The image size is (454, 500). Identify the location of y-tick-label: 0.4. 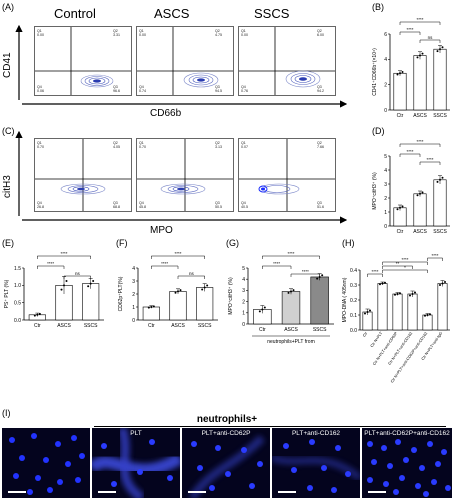
(353, 271).